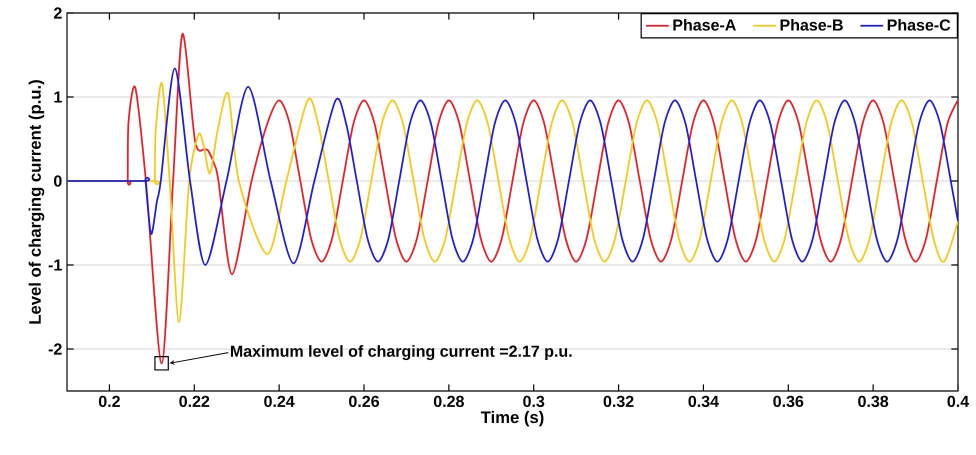  Describe the element at coordinates (449, 402) in the screenshot. I see `x-tick-label: 0.28` at that location.